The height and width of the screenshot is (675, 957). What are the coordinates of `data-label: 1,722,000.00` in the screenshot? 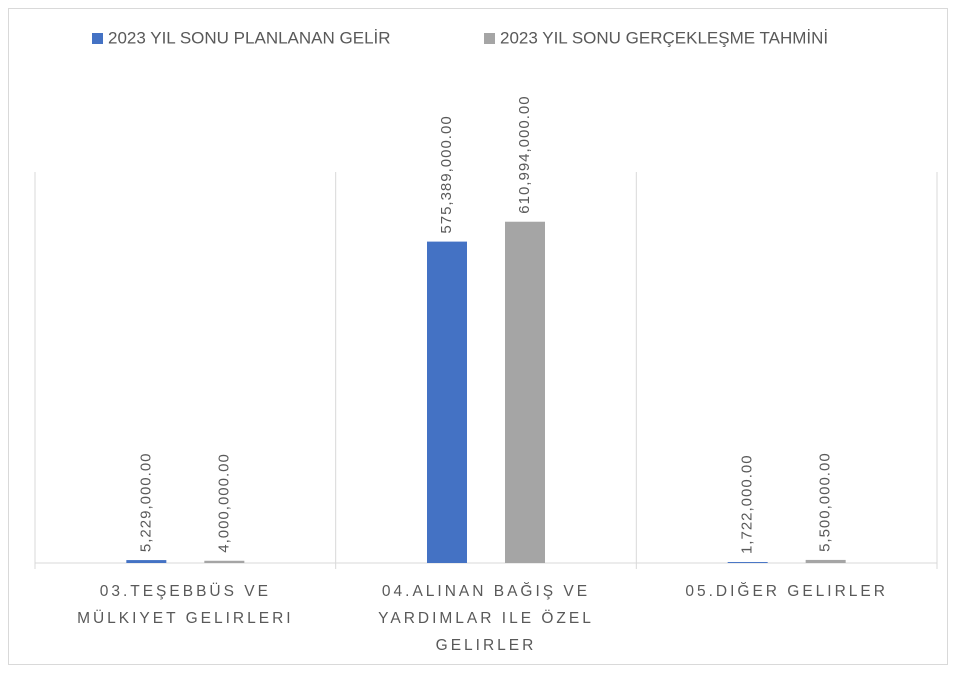 It's located at (747, 504).